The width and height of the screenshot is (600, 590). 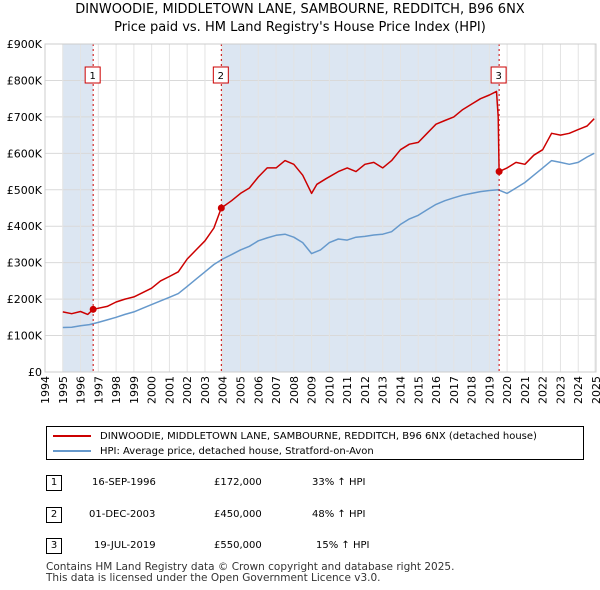 What do you see at coordinates (25, 153) in the screenshot?
I see `y-tick-label: £600K` at bounding box center [25, 153].